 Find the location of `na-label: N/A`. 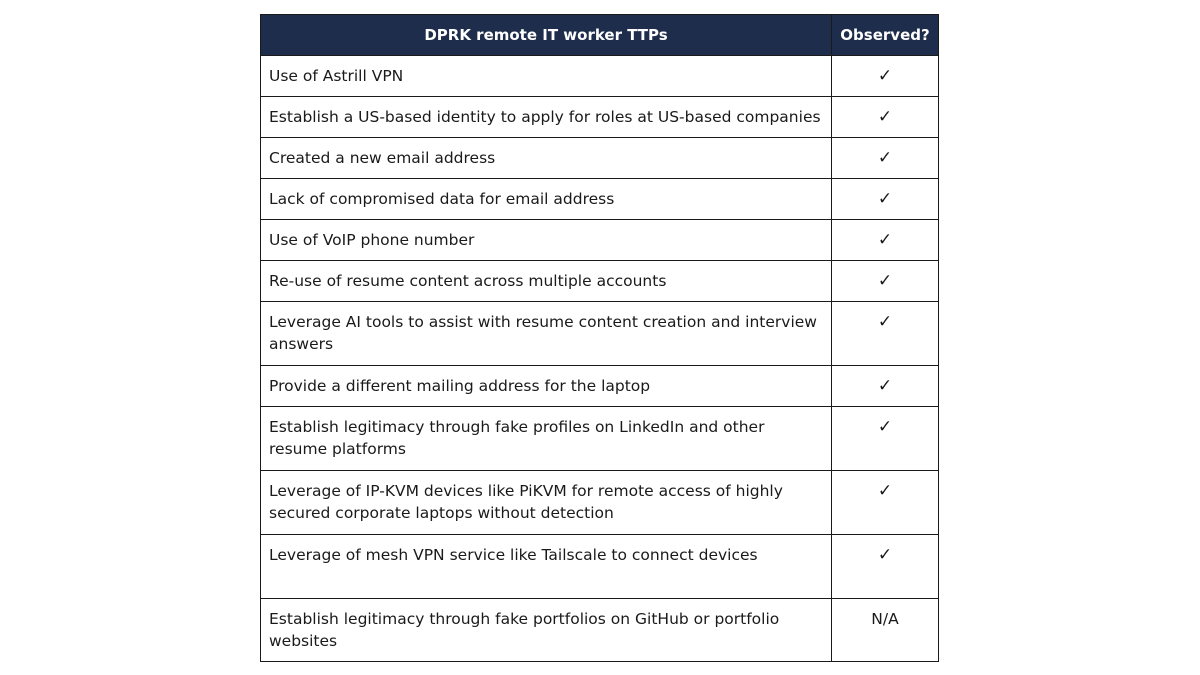

na-label: N/A is located at coordinates (885, 619).